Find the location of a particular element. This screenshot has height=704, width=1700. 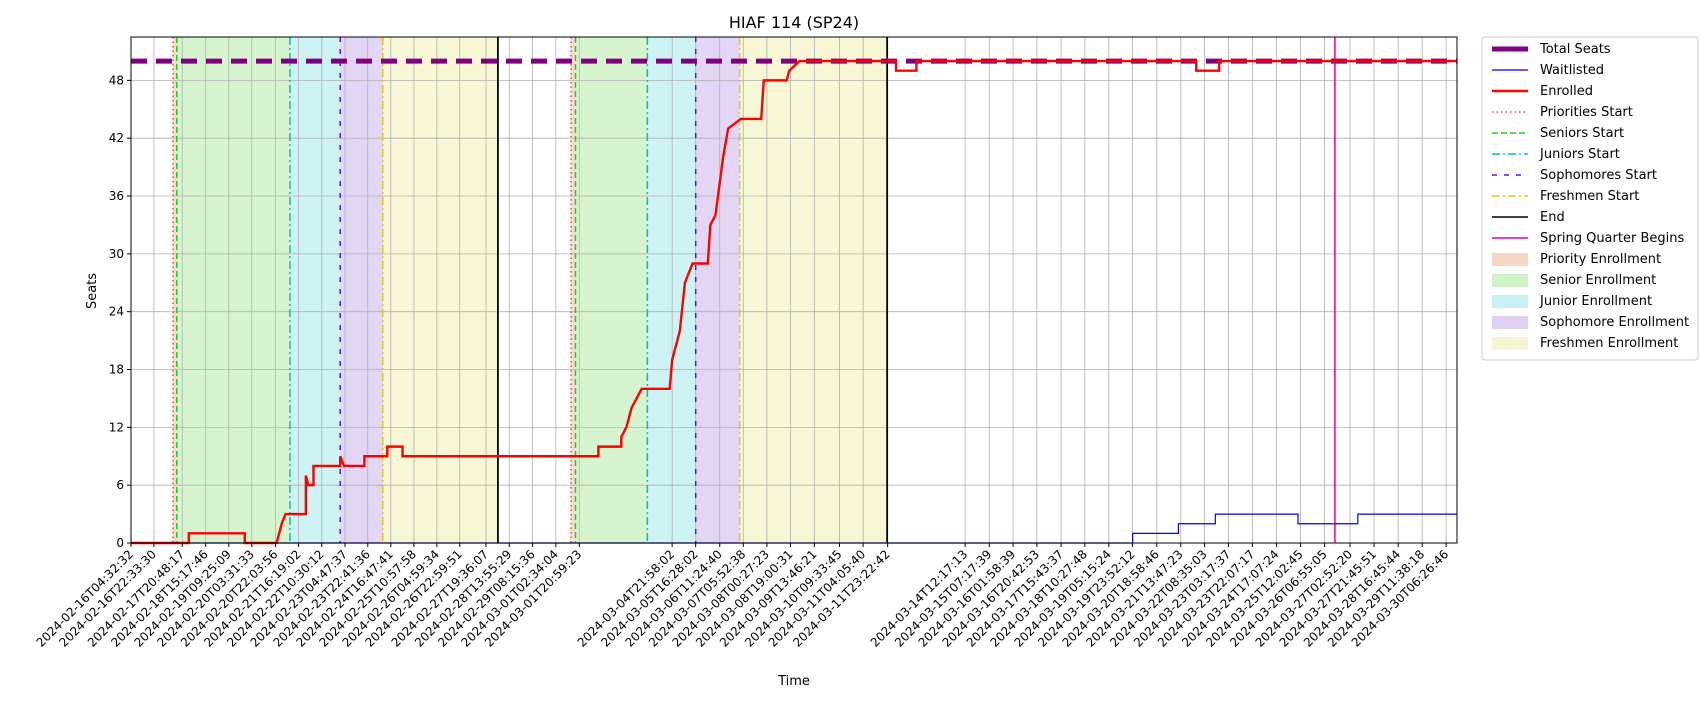

legend-box is located at coordinates (1590, 198).